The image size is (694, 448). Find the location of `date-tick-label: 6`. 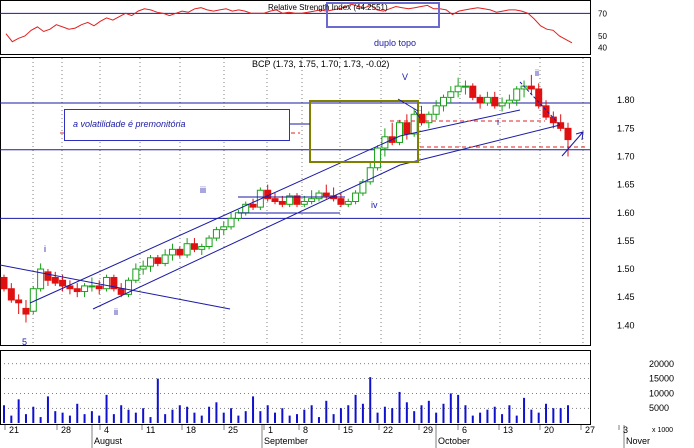

date-tick-label: 6 is located at coordinates (464, 430).